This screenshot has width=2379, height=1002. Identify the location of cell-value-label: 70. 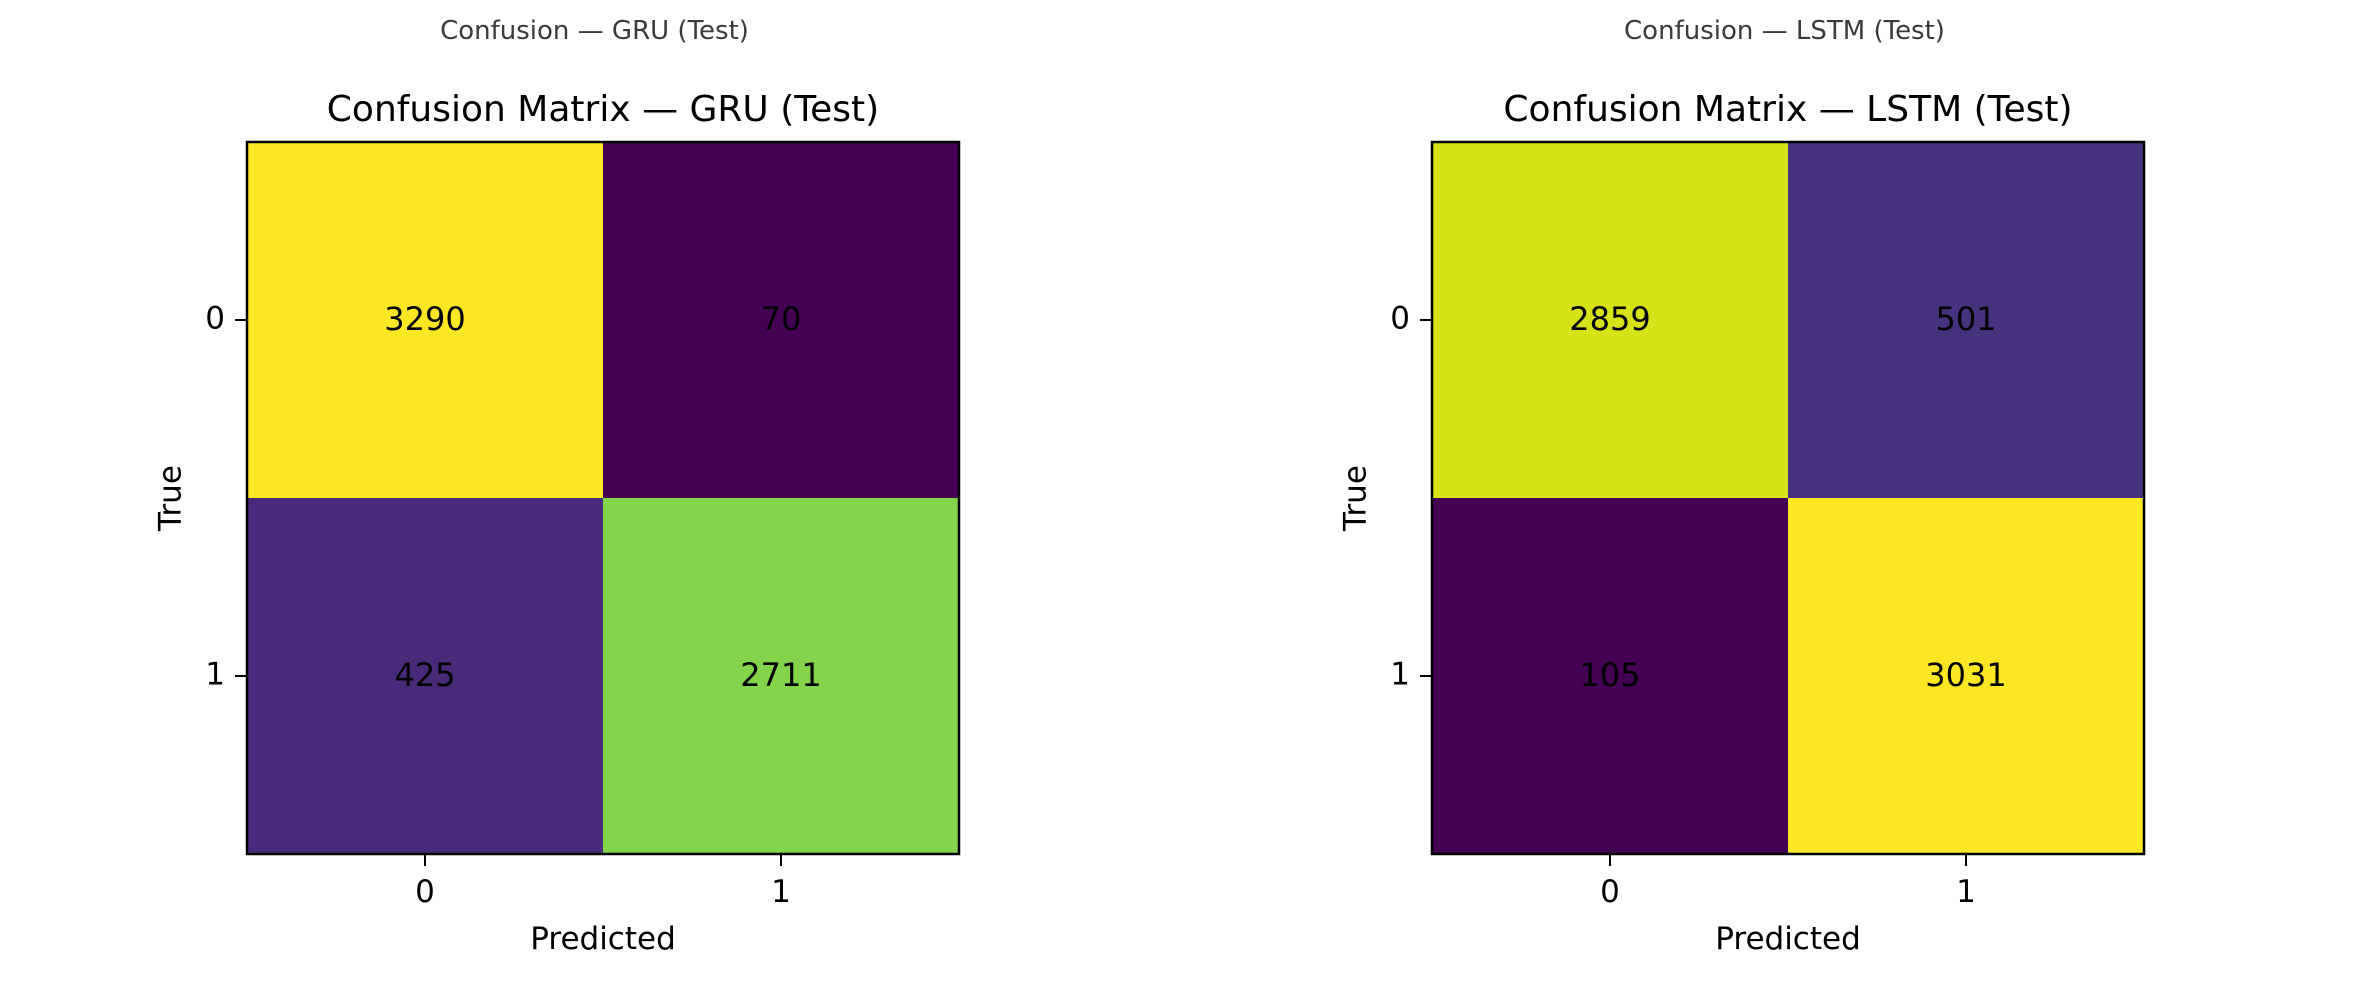
(781, 319).